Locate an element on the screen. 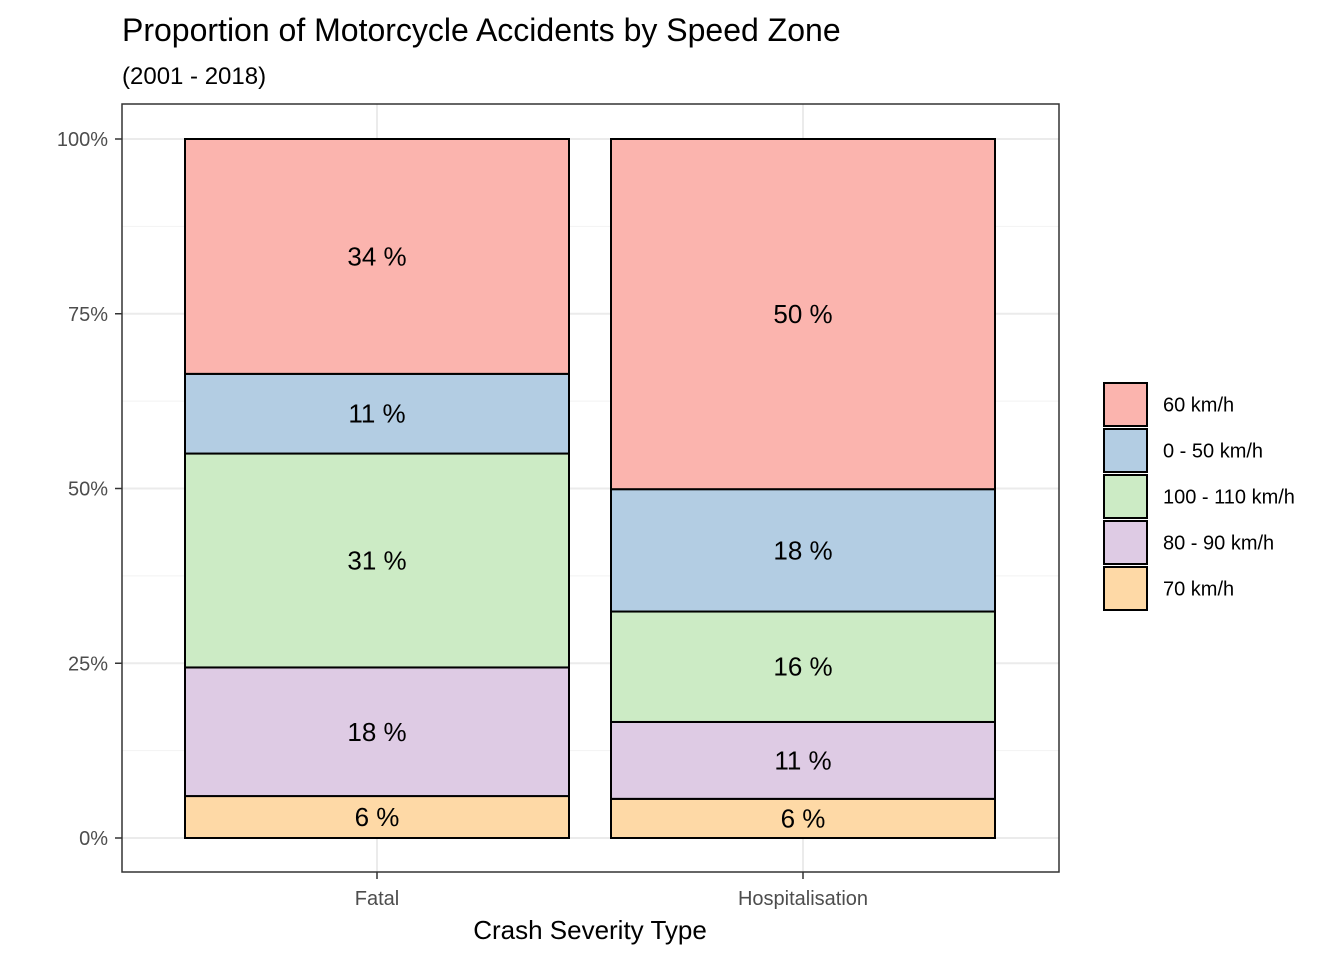 The height and width of the screenshot is (960, 1344). y-axis: 0% 25% 50% 75% 100% is located at coordinates (89, 489).